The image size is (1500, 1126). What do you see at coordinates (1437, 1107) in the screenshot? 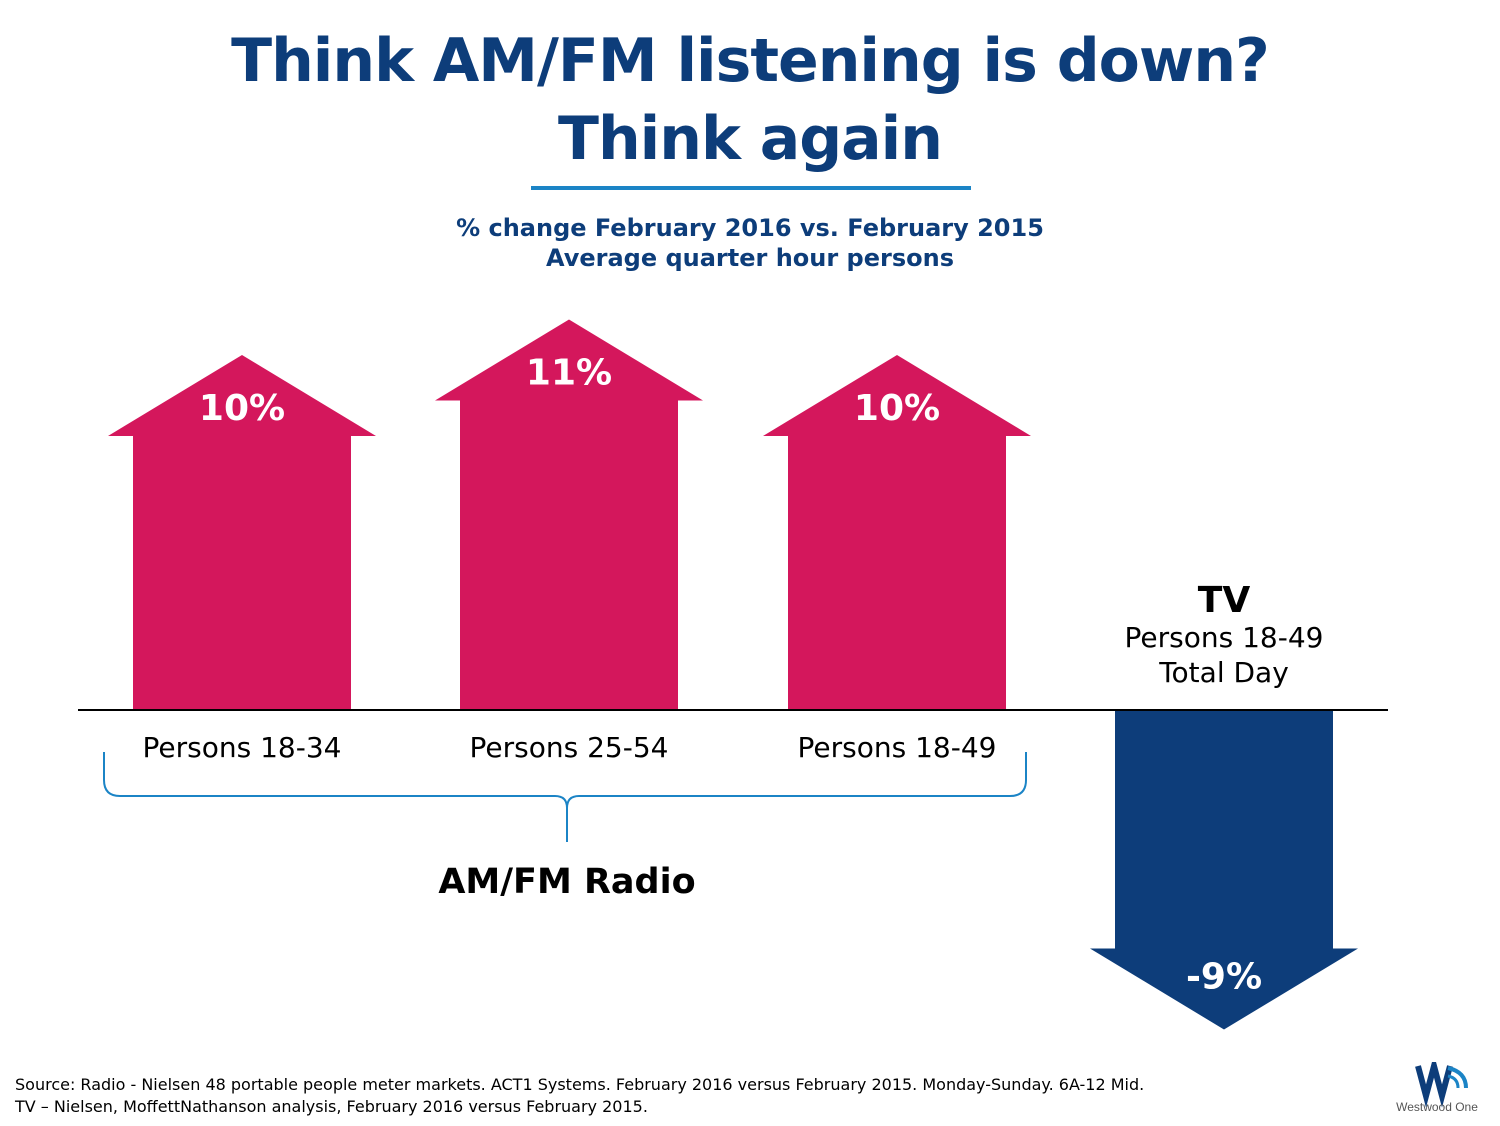
I see `logo-text: Westwood One` at bounding box center [1437, 1107].